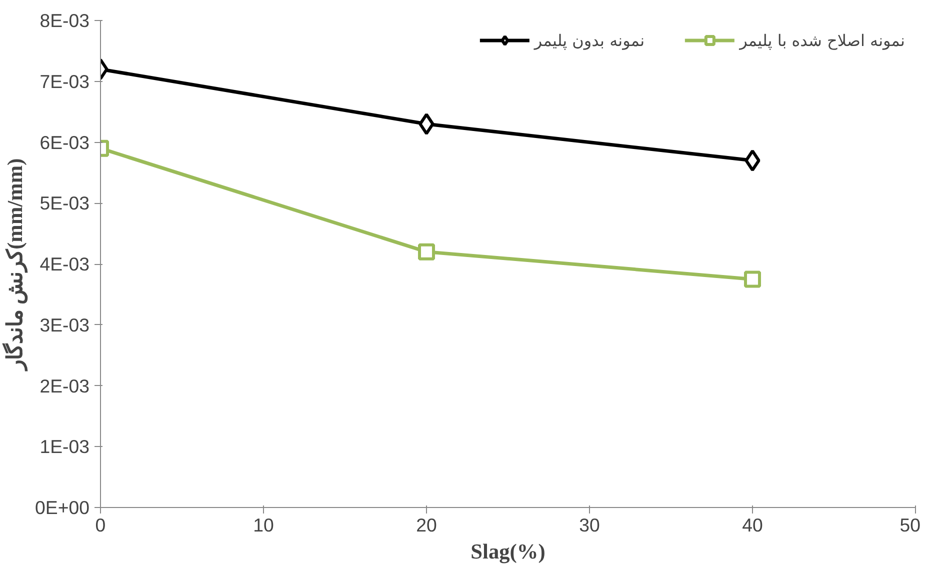  What do you see at coordinates (15, 265) in the screenshot?
I see `y-axis-title: کرنش ماندگار(mm/mm)` at bounding box center [15, 265].